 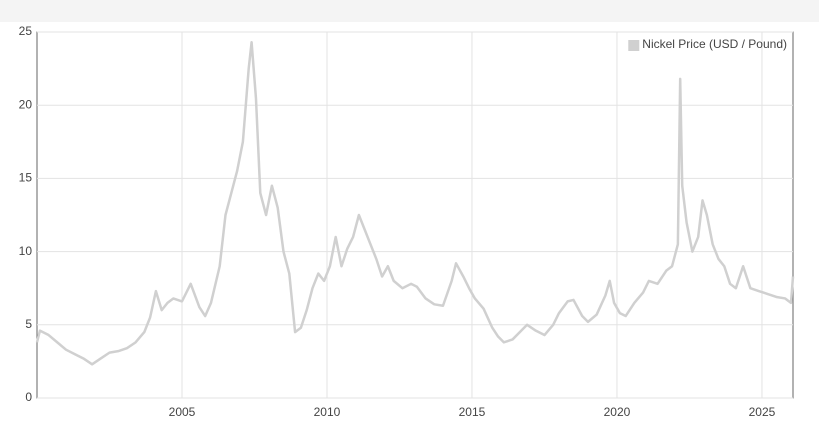 What do you see at coordinates (26, 104) in the screenshot?
I see `y-tick-label: 20` at bounding box center [26, 104].